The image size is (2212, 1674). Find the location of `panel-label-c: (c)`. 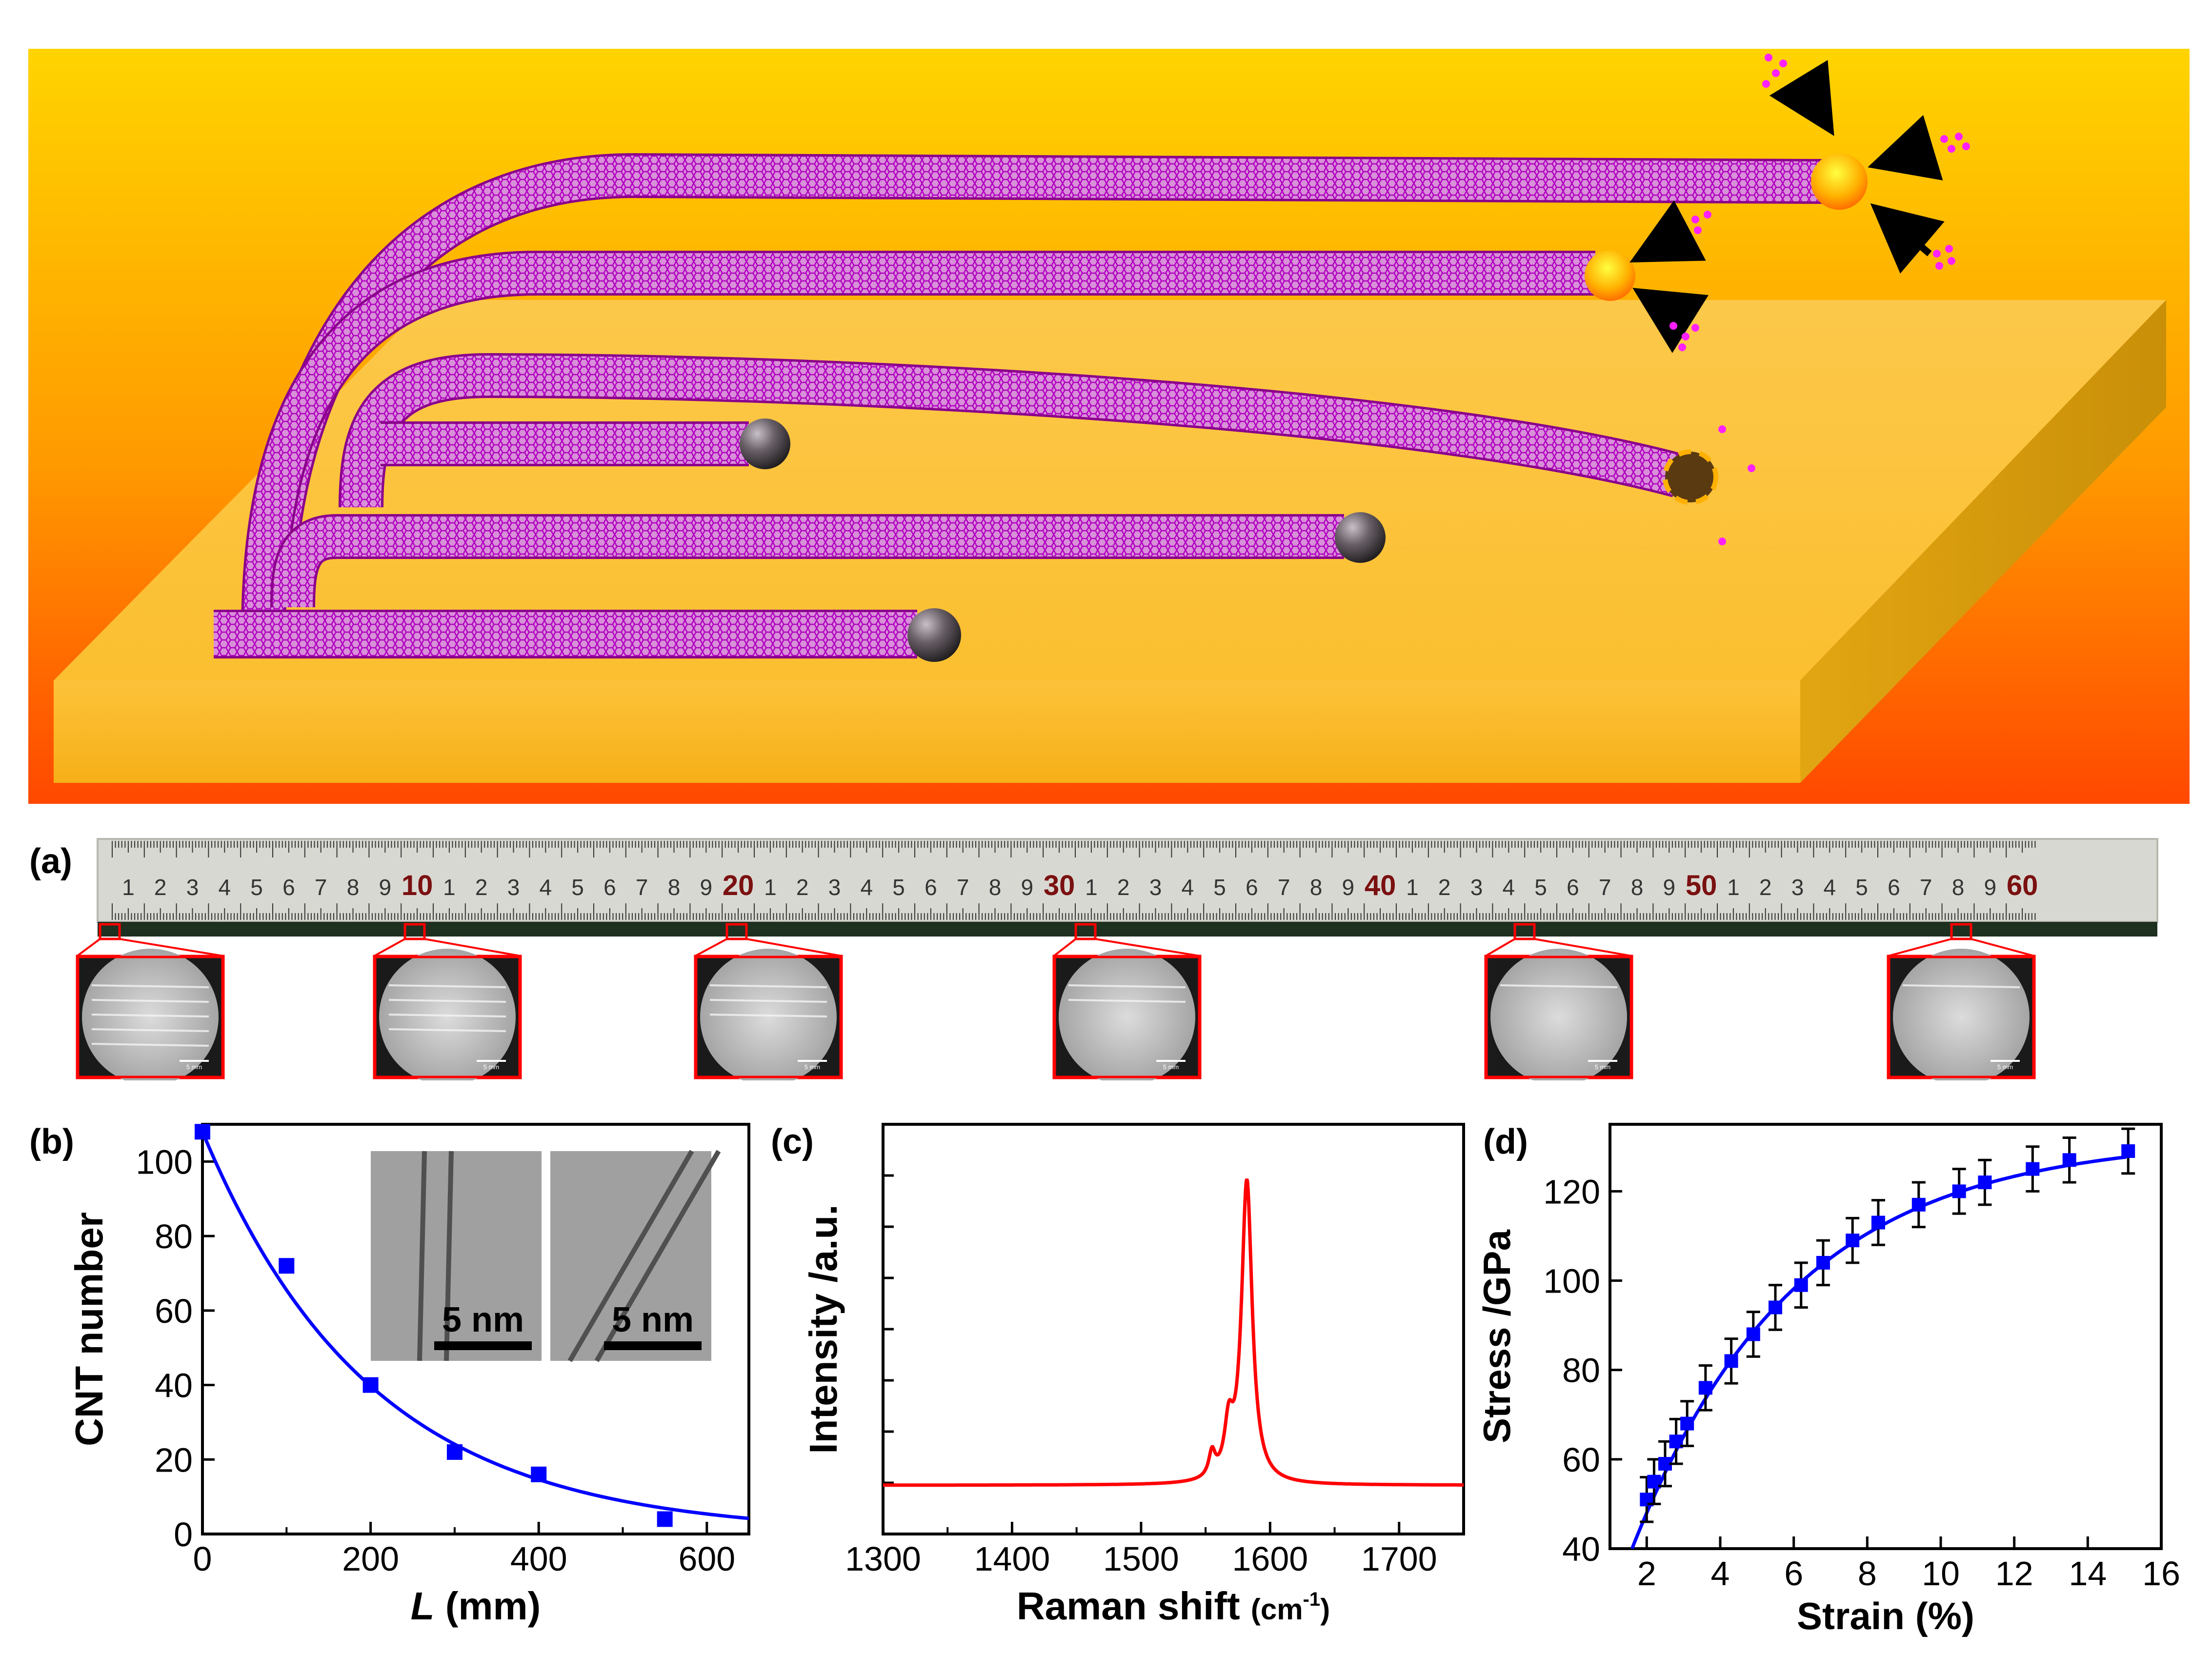

panel-label-c: (c) is located at coordinates (793, 1141).